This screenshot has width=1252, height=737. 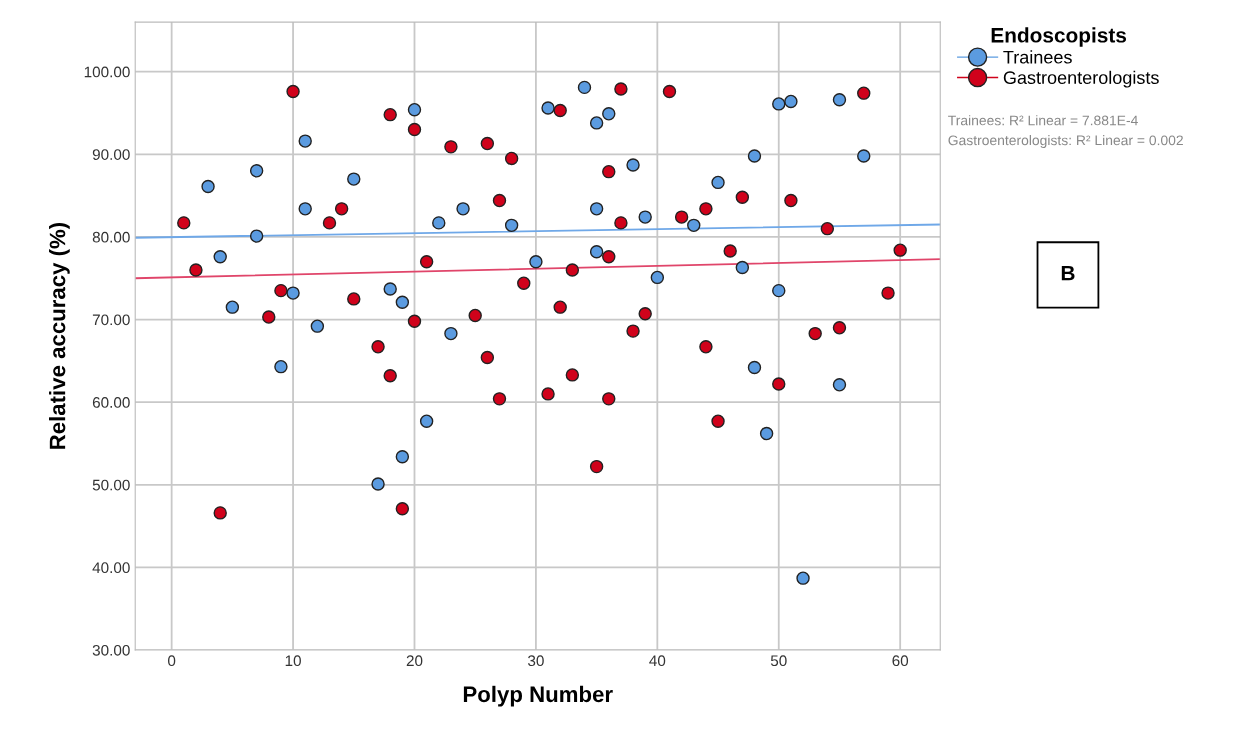 I want to click on y-tick-label: 90.00, so click(x=111, y=154).